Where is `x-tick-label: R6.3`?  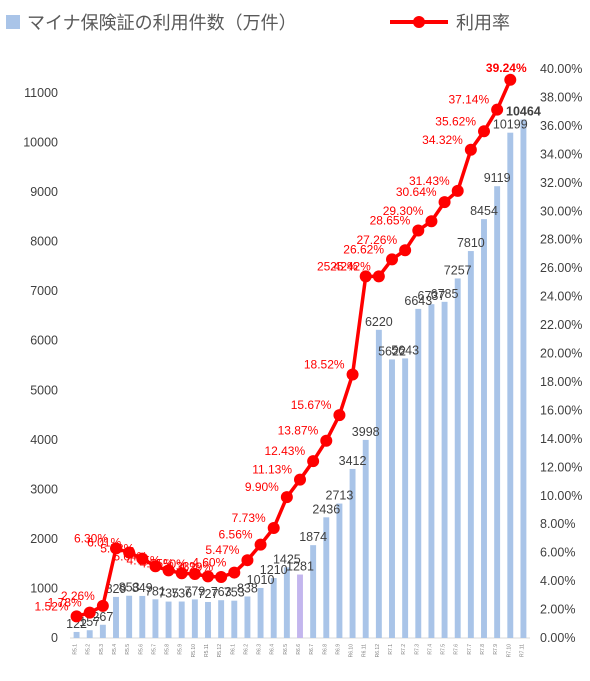 x-tick-label: R6.3 is located at coordinates (260, 649).